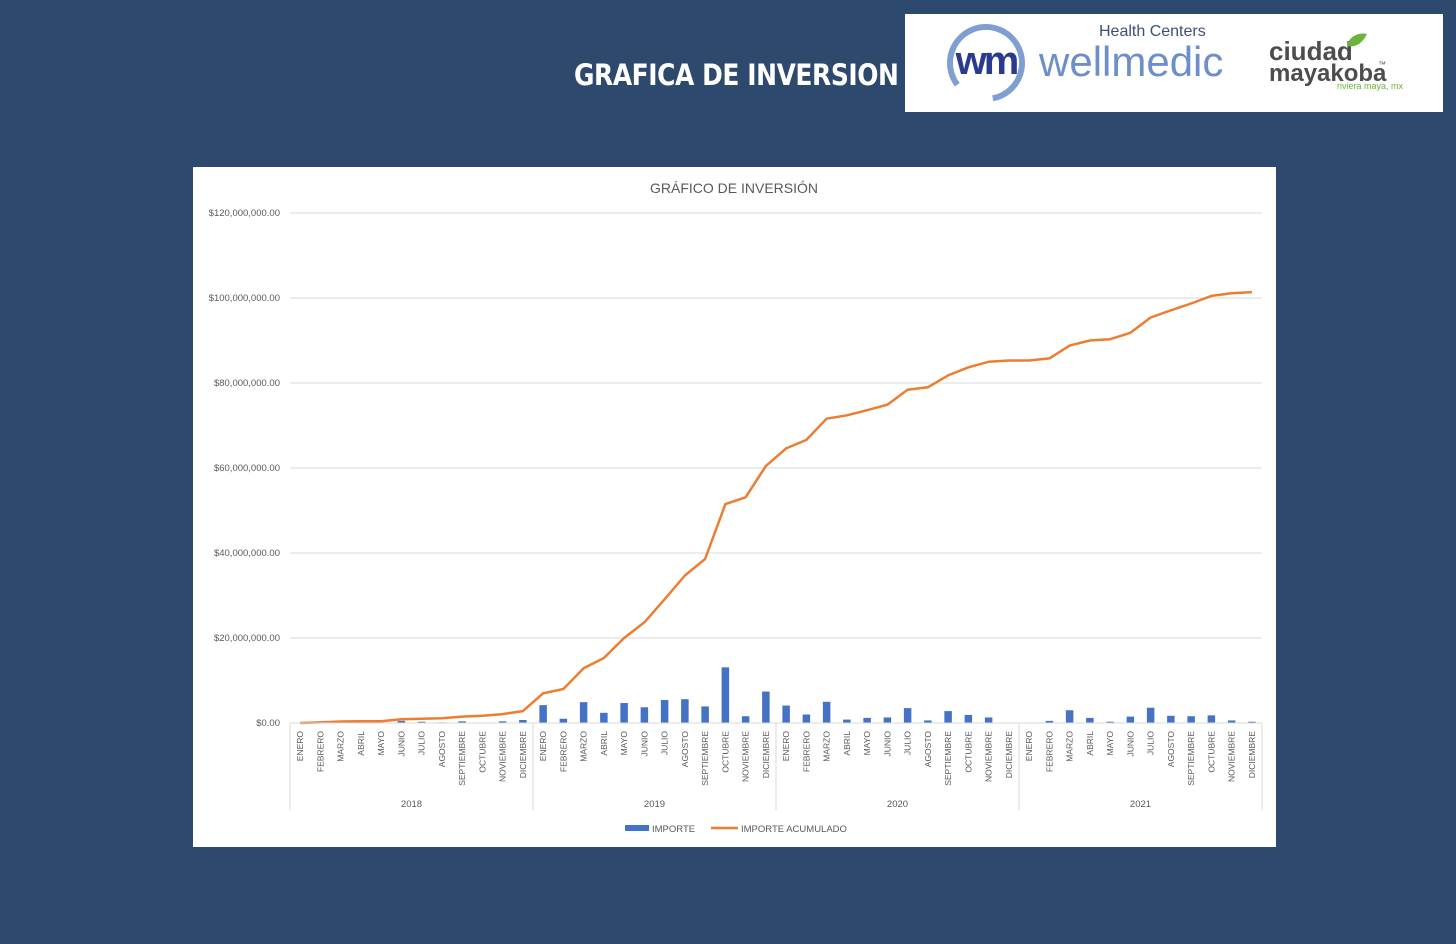  I want to click on mayakoba-tm: ™, so click(1382, 64).